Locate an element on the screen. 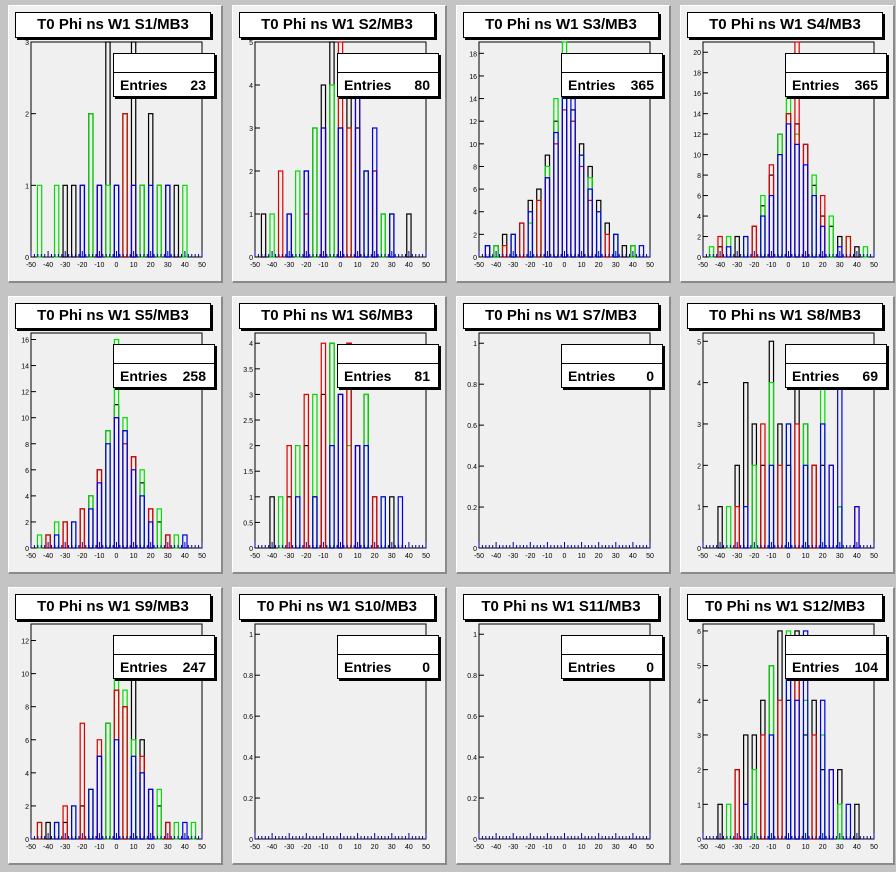 The width and height of the screenshot is (896, 872). stats-box: Entries 0 is located at coordinates (612, 657).